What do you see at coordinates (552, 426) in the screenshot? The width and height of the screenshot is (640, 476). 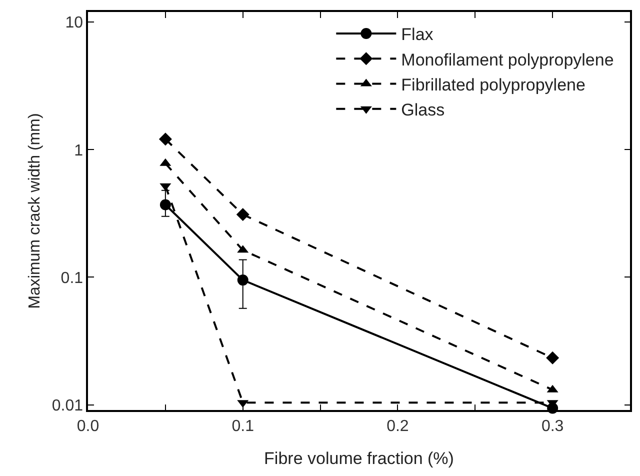 I see `x-tick-label: 0.3` at bounding box center [552, 426].